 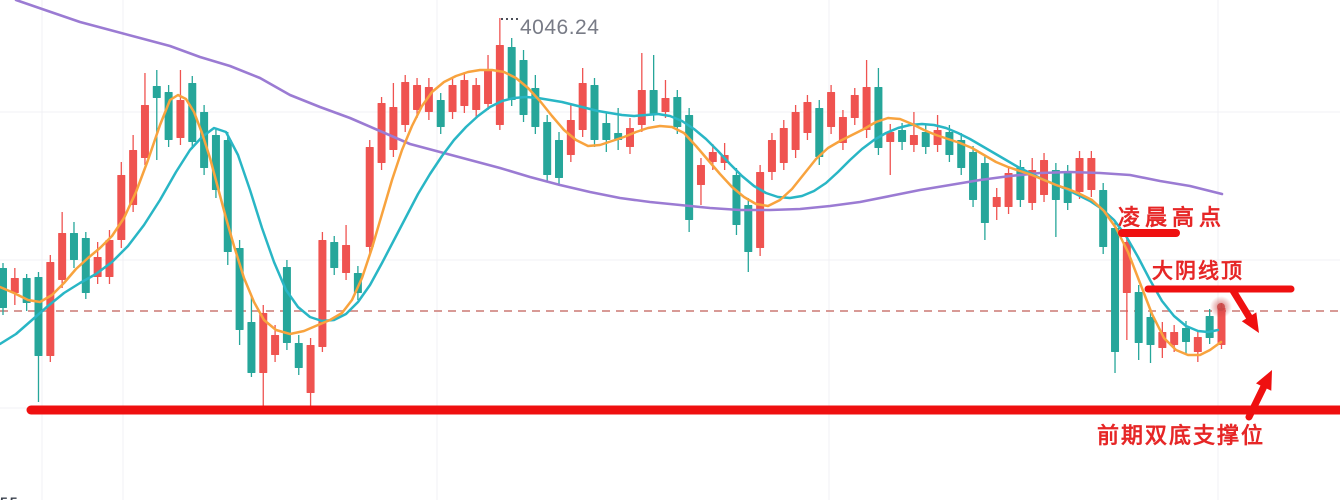 I want to click on annotation-big-bear-top-text: 大阴线顶, so click(x=1198, y=271).